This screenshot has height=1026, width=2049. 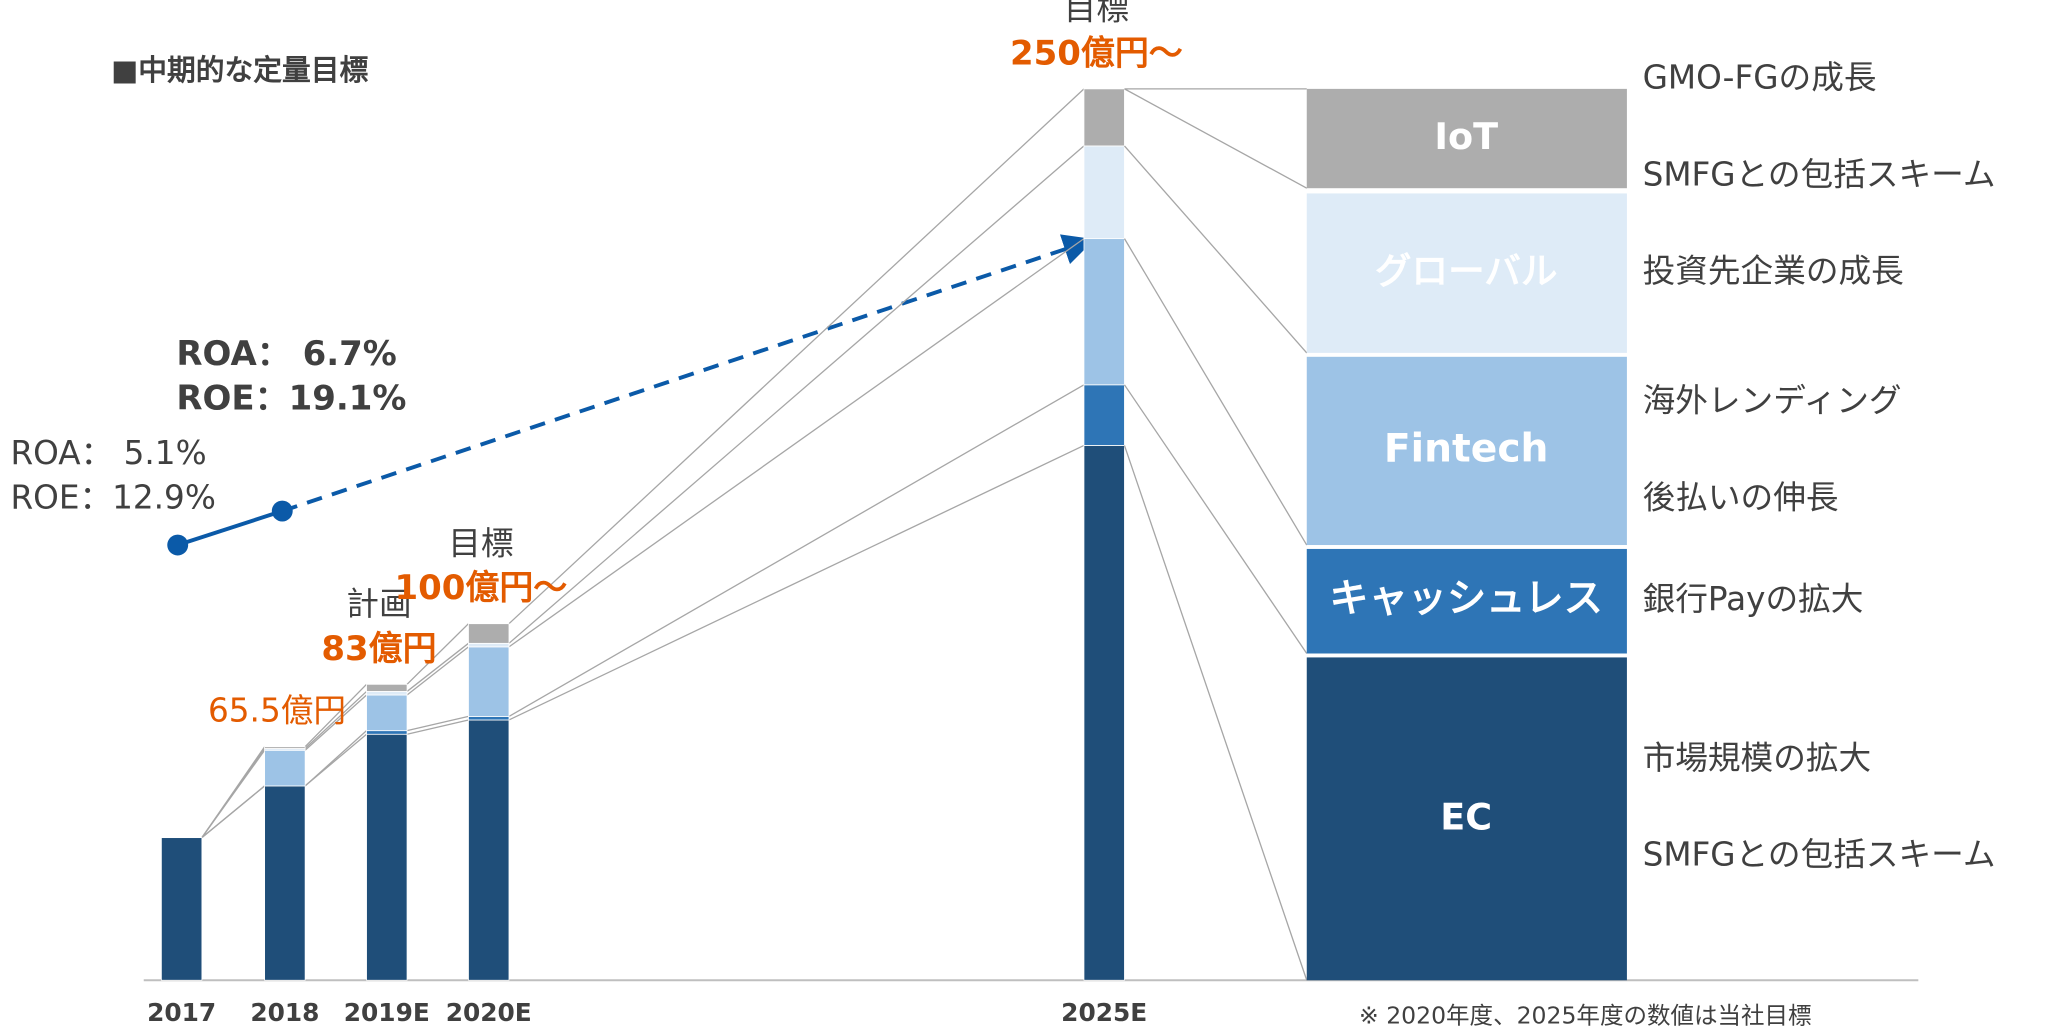 What do you see at coordinates (284, 1012) in the screenshot?
I see `x-tick-label: 2018` at bounding box center [284, 1012].